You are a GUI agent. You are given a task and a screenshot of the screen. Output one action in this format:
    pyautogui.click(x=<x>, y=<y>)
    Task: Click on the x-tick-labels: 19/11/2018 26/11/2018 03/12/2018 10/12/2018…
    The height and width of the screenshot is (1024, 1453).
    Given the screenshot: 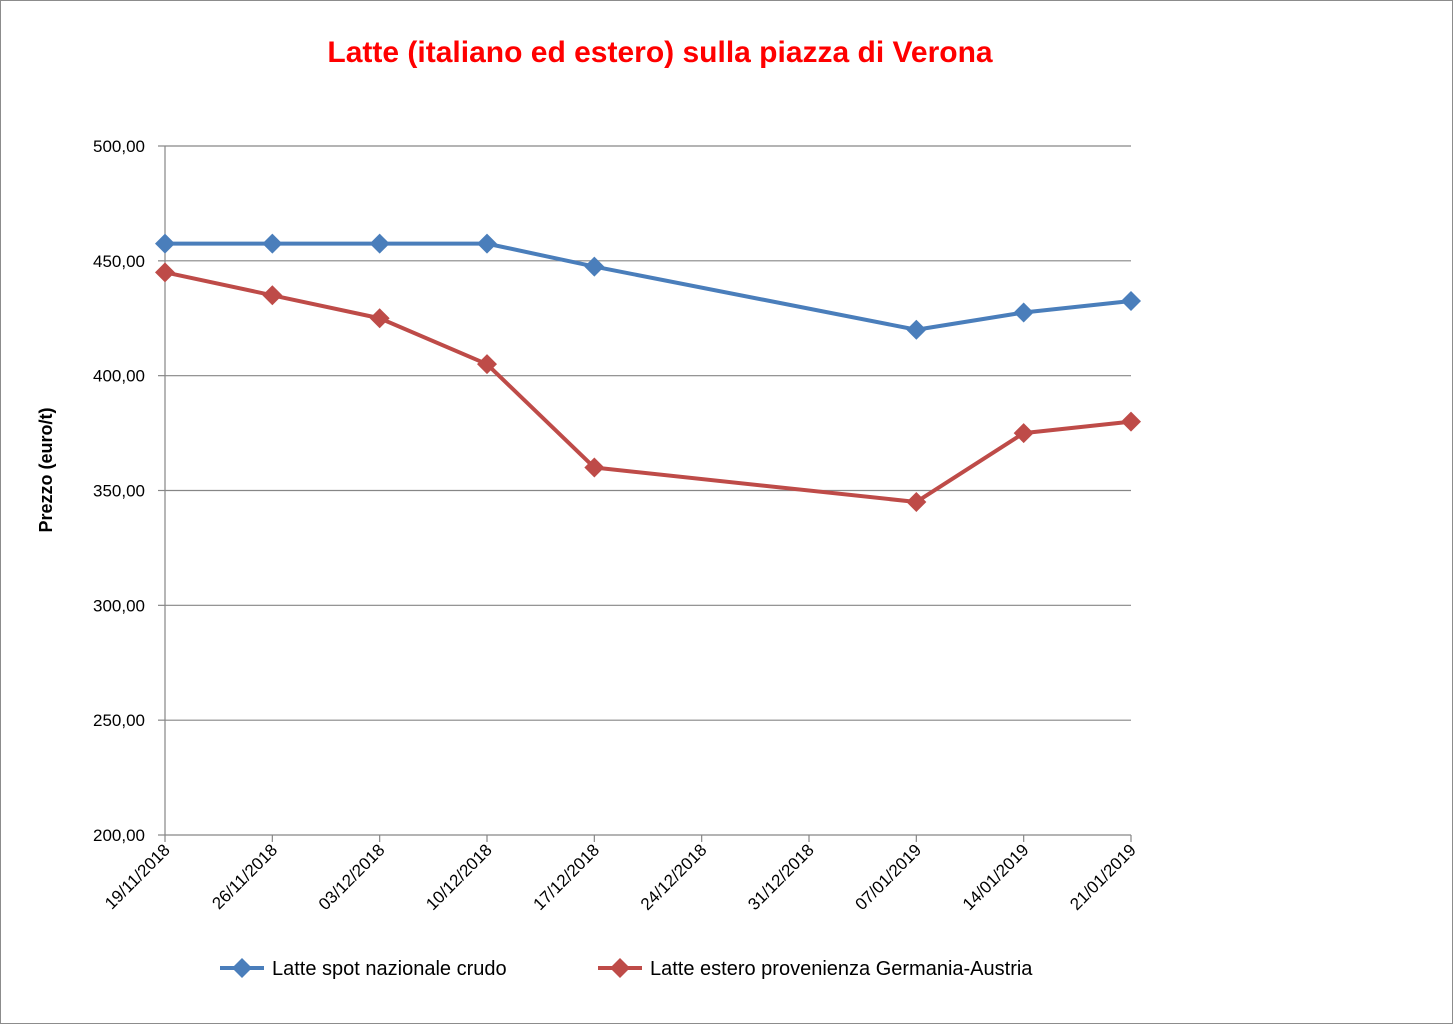 What is the action you would take?
    pyautogui.click(x=620, y=877)
    